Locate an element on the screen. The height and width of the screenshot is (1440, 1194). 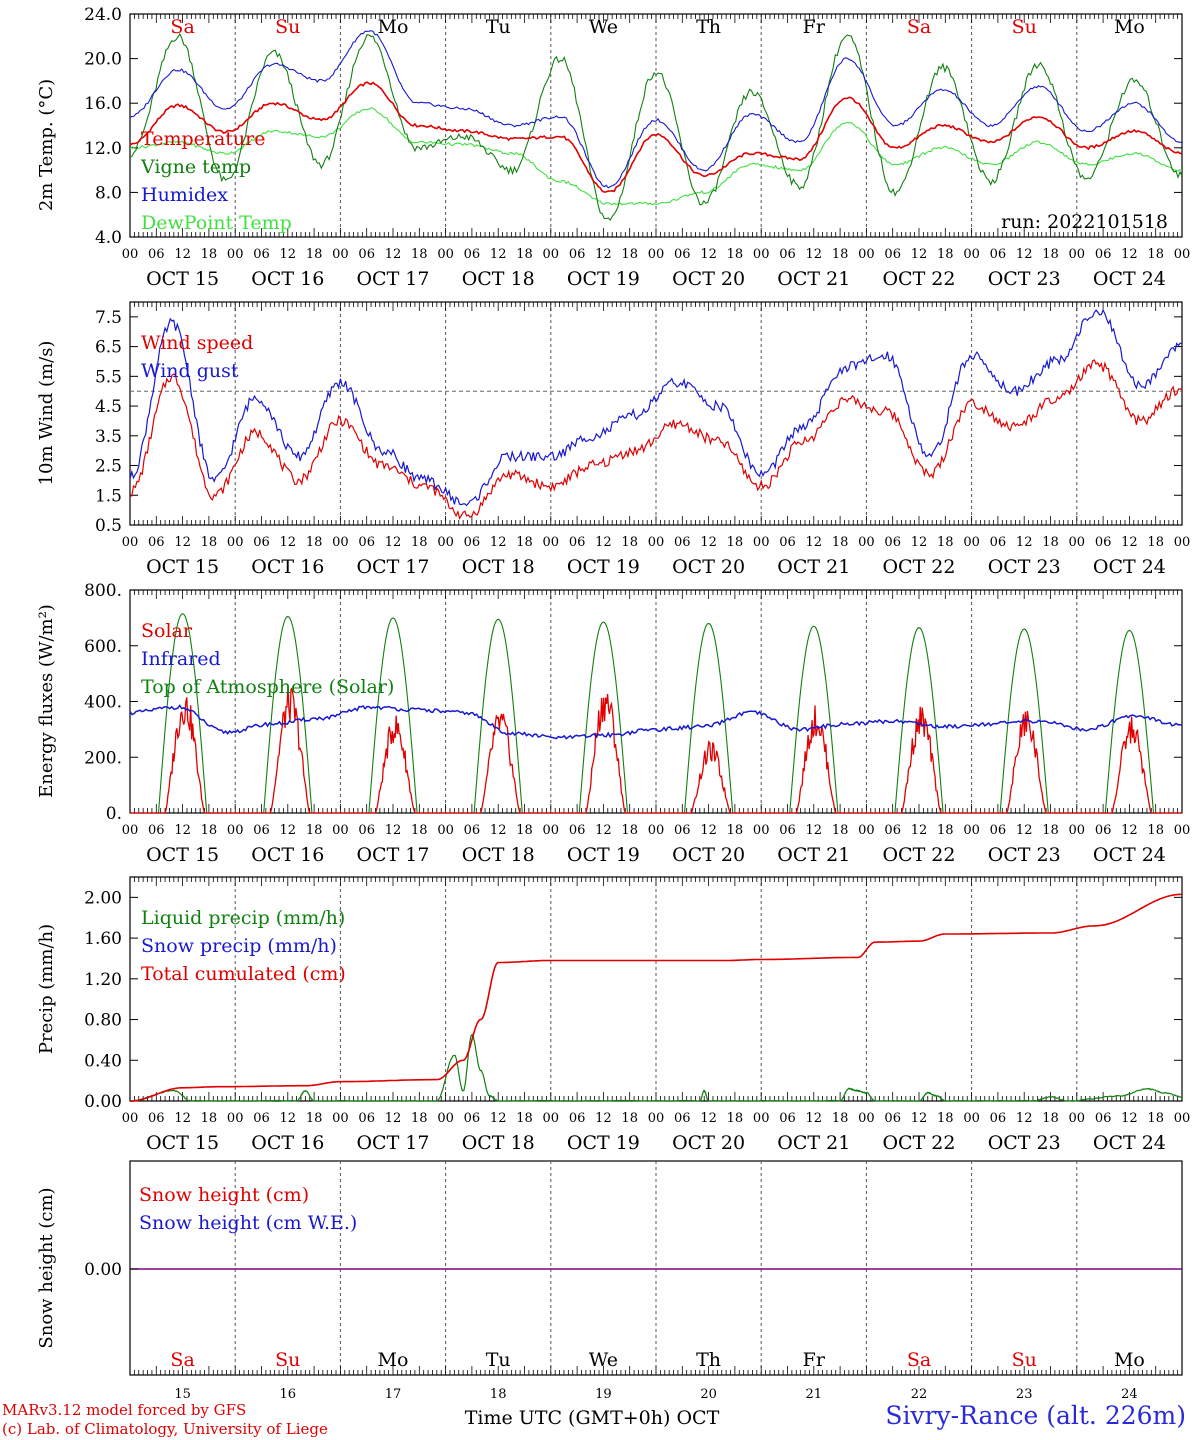
temperature-legend-item: Temperature is located at coordinates (203, 139).